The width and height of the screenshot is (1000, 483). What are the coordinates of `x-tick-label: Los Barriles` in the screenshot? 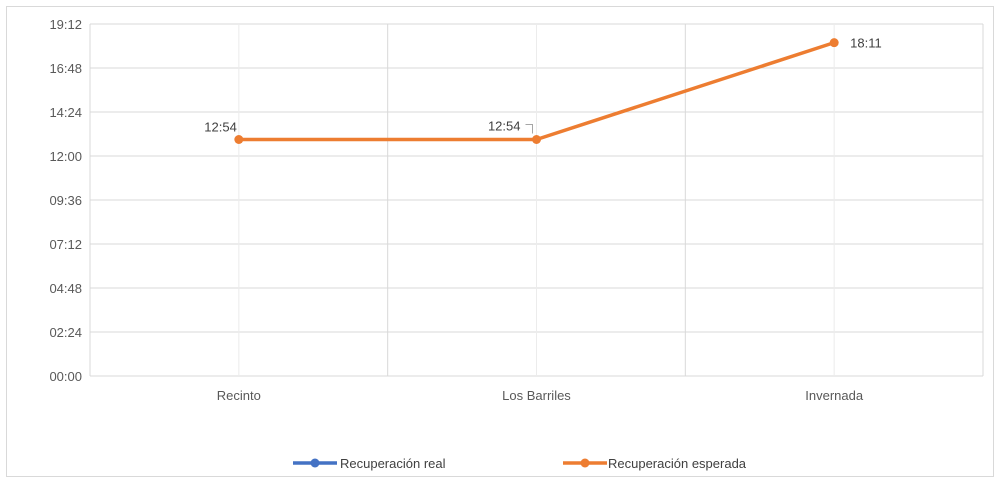 It's located at (536, 395).